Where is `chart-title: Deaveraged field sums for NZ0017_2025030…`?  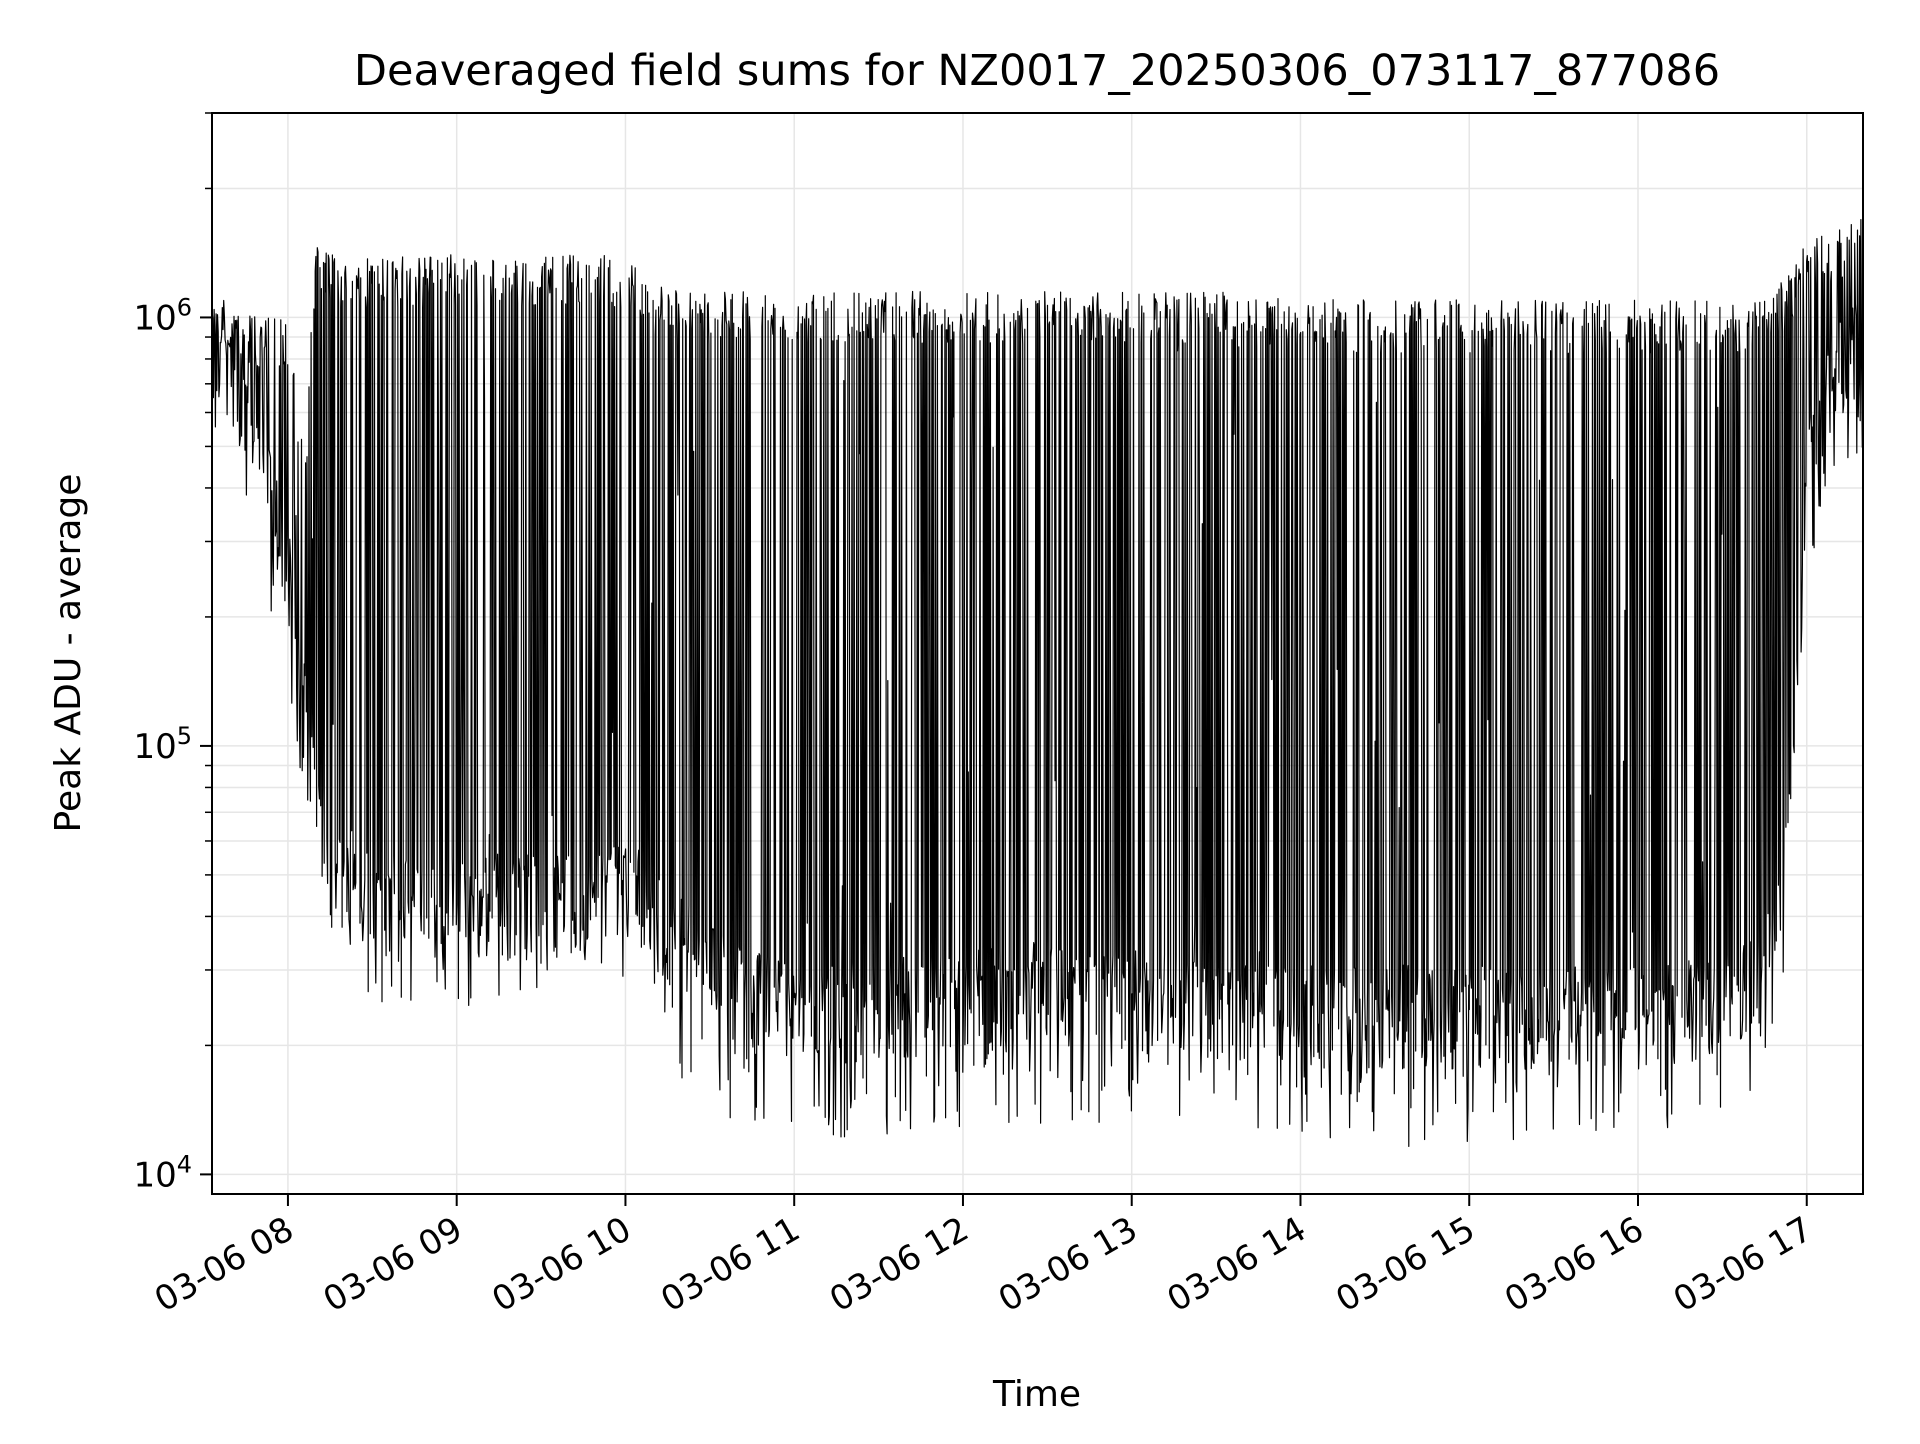
chart-title: Deaveraged field sums for NZ0017_2025030… is located at coordinates (1037, 71).